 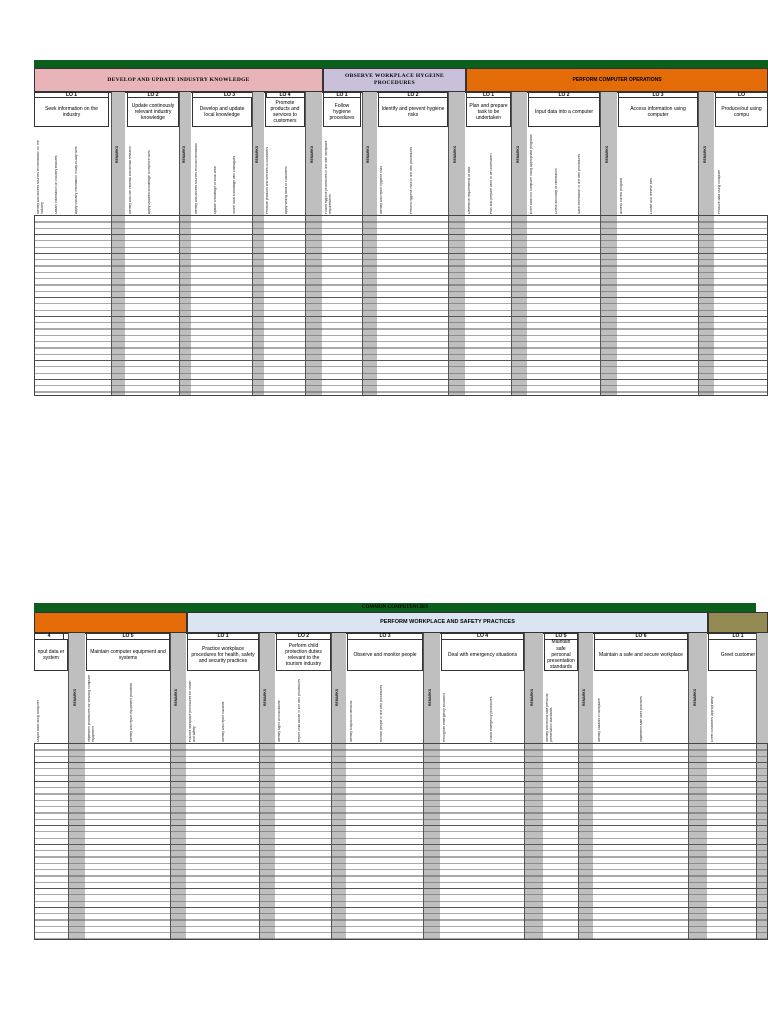 What do you see at coordinates (491, 719) in the screenshot?
I see `criterion: Follow emergency procedures` at bounding box center [491, 719].